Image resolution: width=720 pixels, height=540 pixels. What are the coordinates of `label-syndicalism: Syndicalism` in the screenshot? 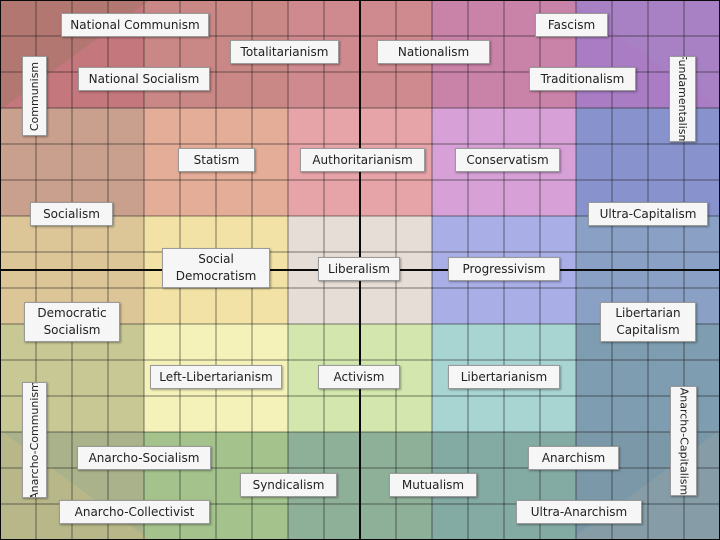 It's located at (288, 485).